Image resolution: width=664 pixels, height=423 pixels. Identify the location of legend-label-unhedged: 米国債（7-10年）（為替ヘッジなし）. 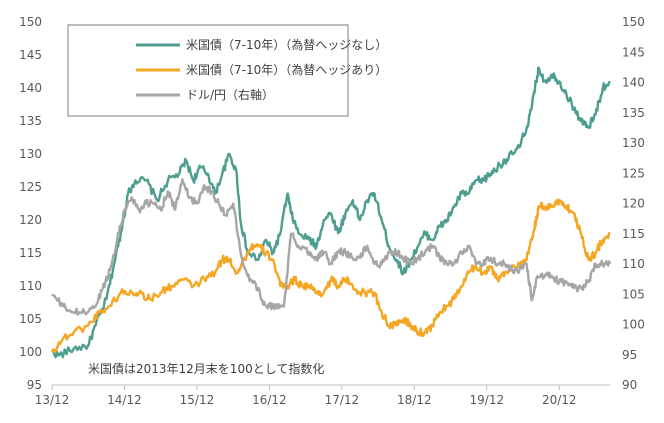
(286, 44).